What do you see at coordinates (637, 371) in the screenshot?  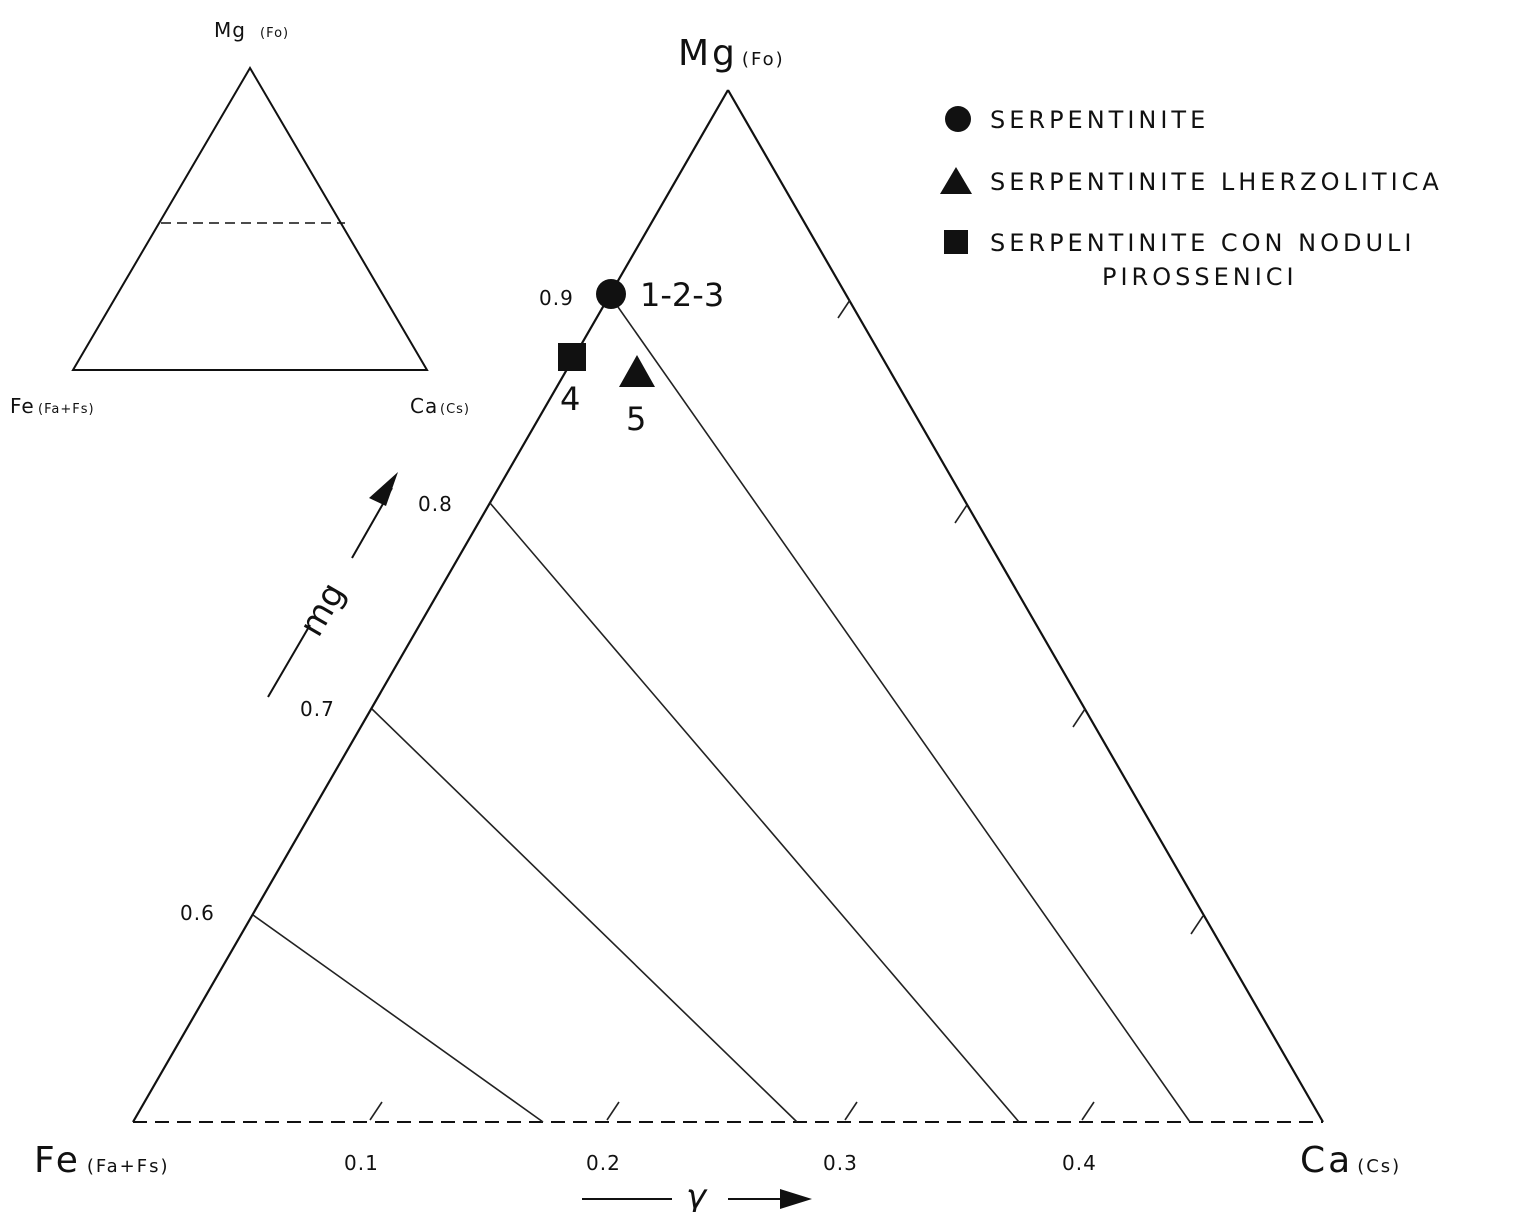 I see `data-point-triangle` at bounding box center [637, 371].